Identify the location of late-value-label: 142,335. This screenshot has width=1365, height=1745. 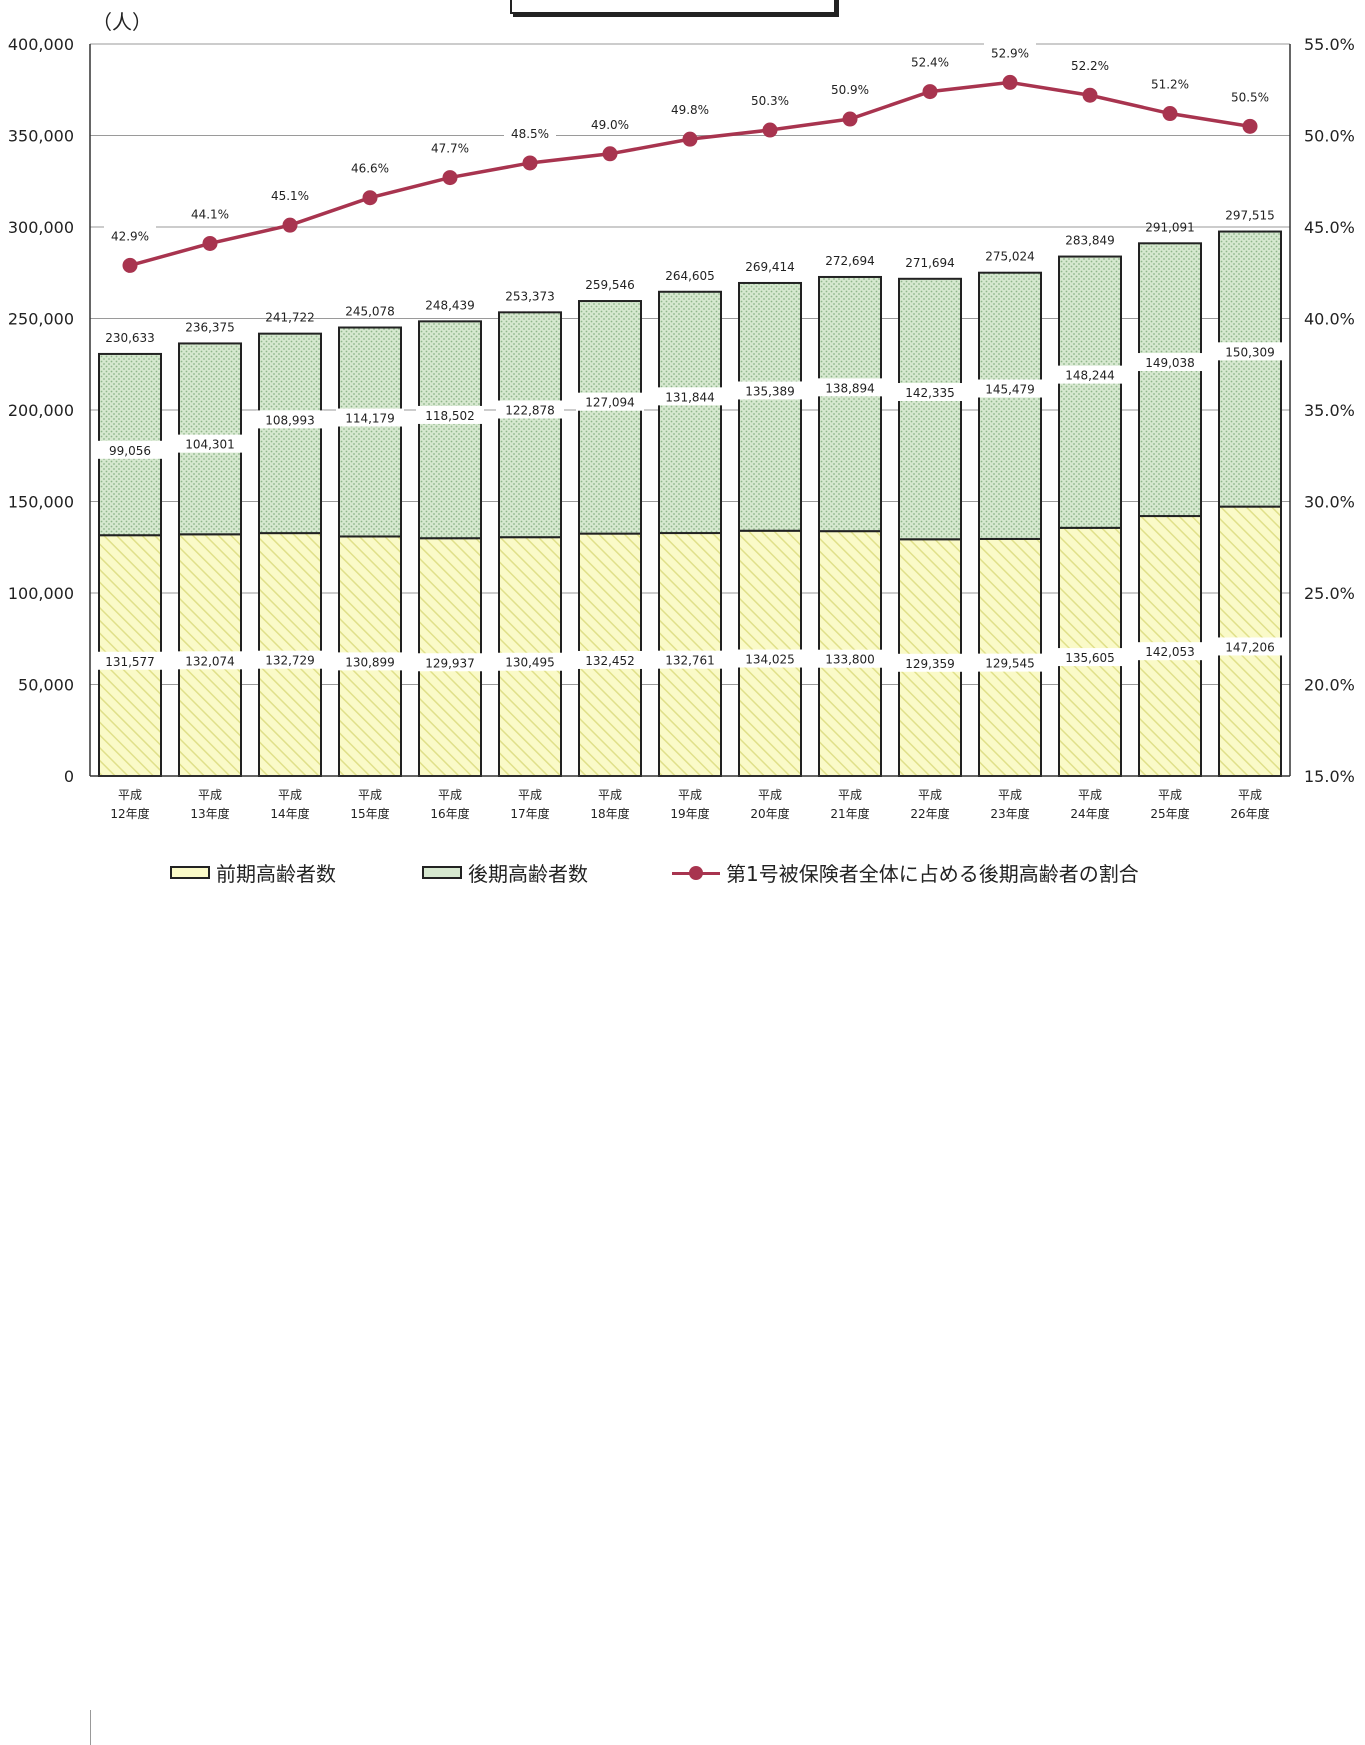
(930, 393).